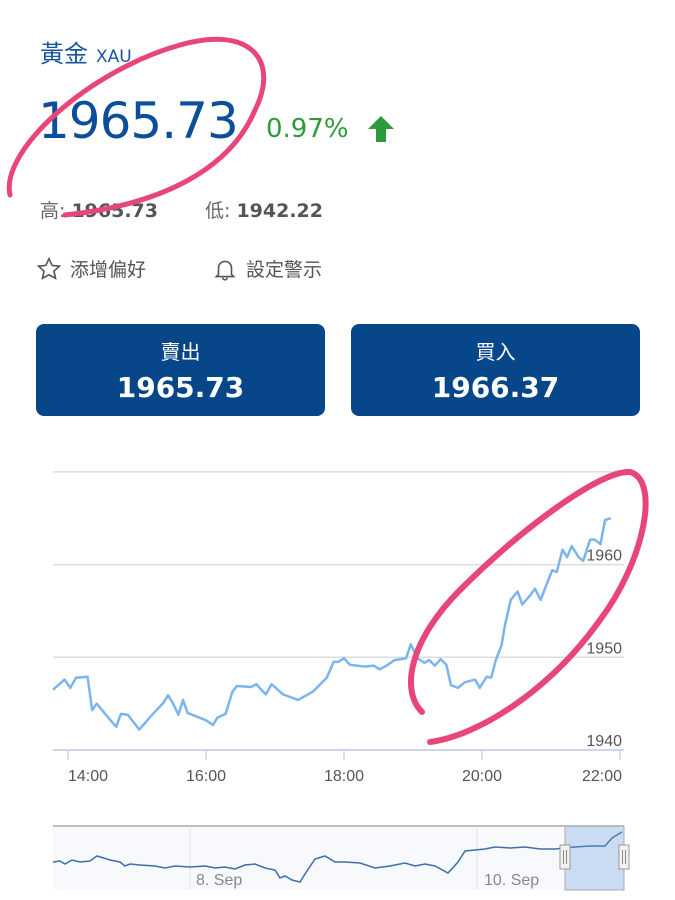 Image resolution: width=675 pixels, height=900 pixels. What do you see at coordinates (381, 129) in the screenshot?
I see `arrow-up-icon` at bounding box center [381, 129].